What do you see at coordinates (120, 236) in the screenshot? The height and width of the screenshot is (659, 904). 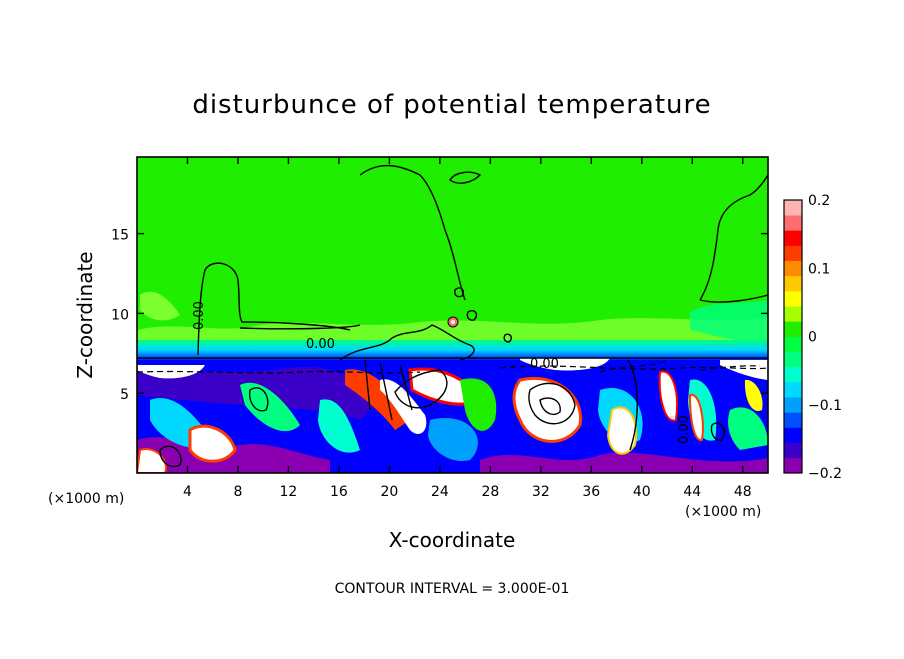 I see `y-tick-label: 15` at bounding box center [120, 236].